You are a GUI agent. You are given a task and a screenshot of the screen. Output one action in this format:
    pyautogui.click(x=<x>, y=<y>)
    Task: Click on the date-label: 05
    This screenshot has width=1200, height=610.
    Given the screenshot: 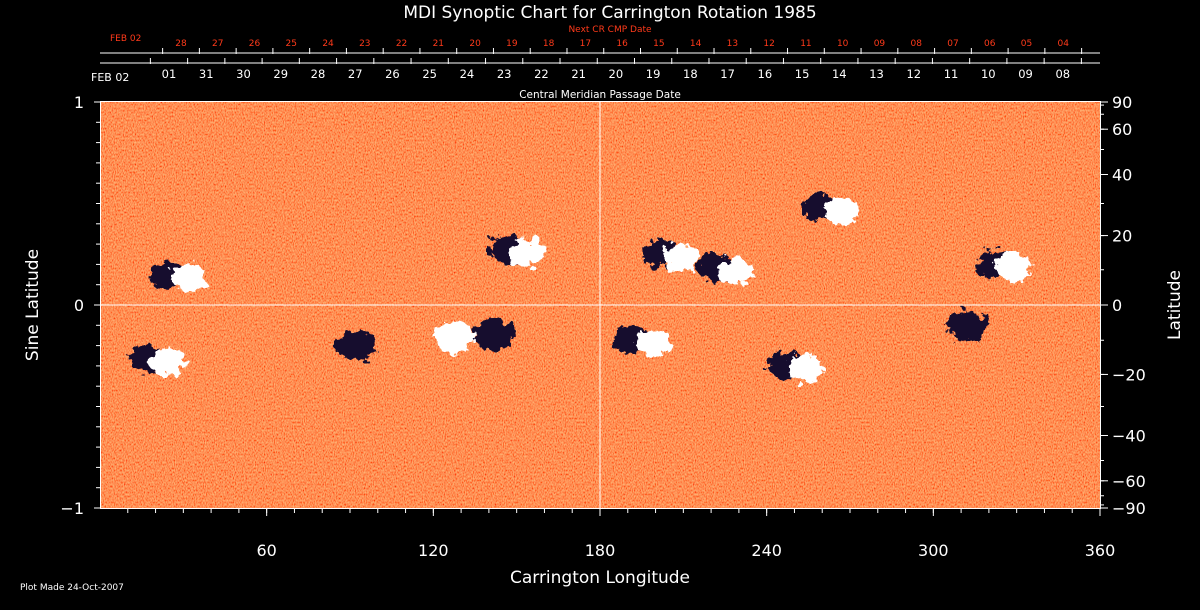 What is the action you would take?
    pyautogui.click(x=1026, y=44)
    